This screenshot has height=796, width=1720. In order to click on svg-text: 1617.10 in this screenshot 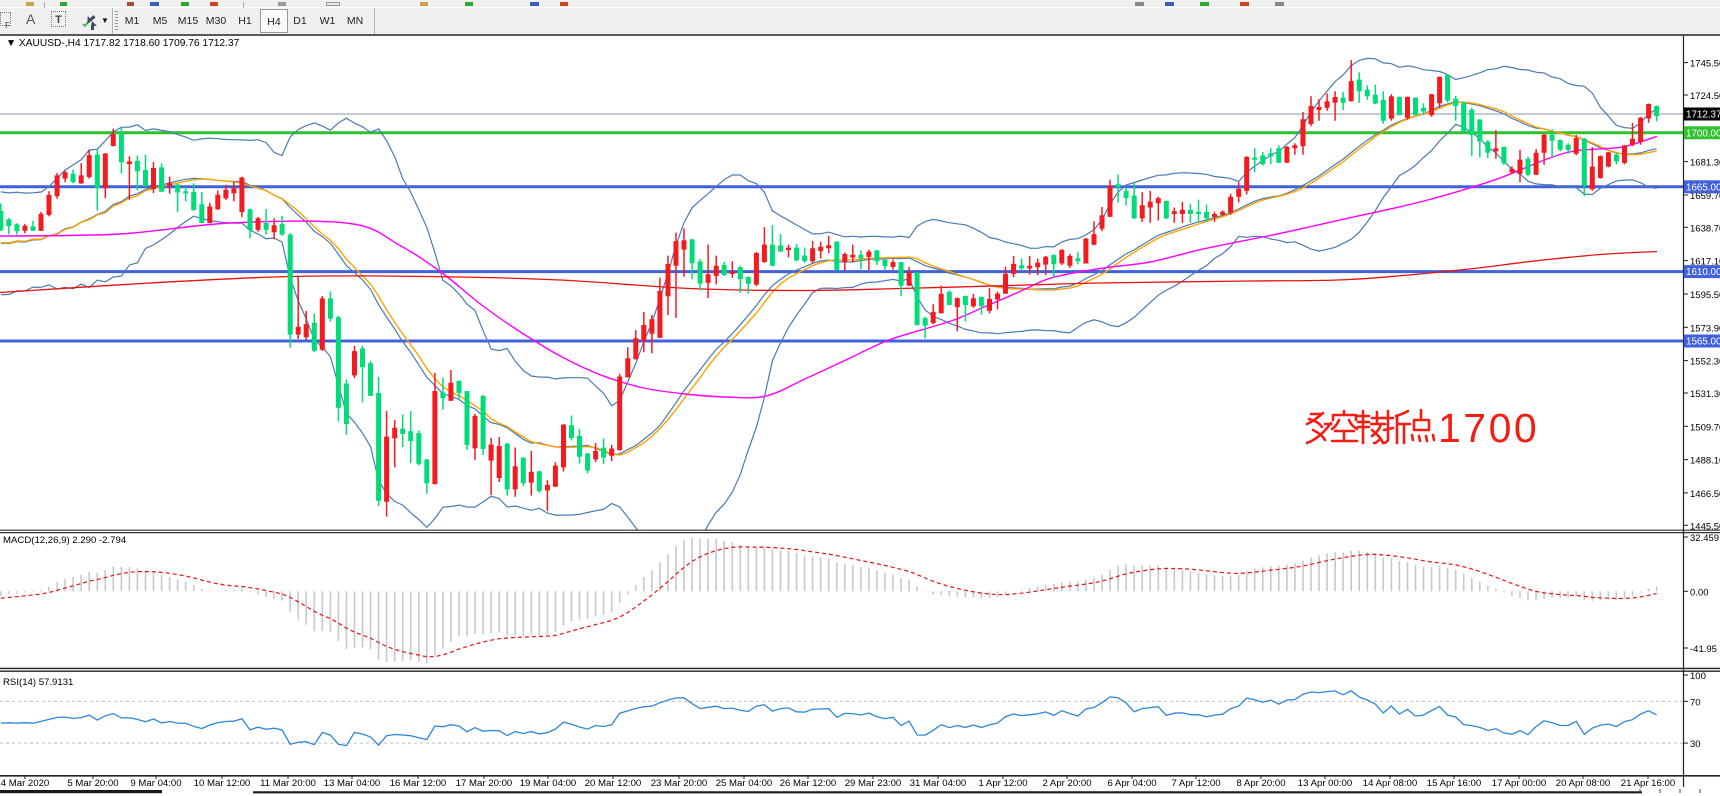, I will do `click(1705, 262)`.